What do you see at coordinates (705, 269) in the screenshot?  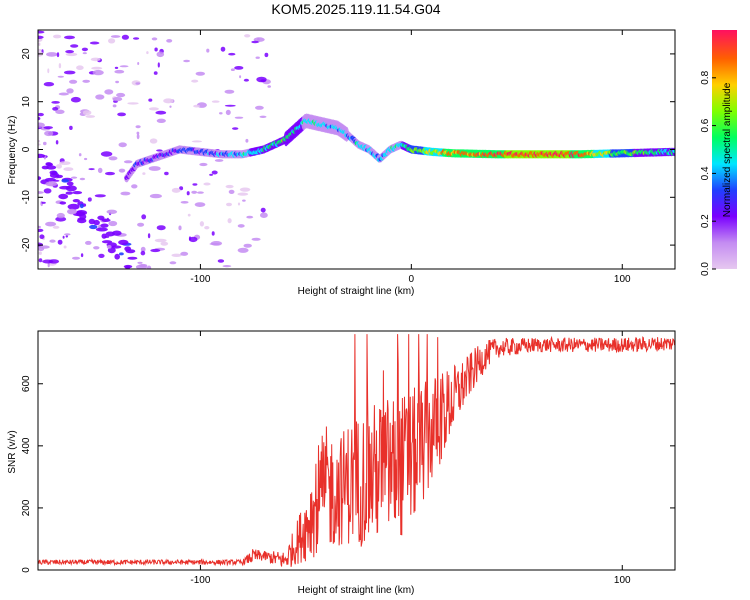 I see `colorbar-tick-label: 0.0` at bounding box center [705, 269].